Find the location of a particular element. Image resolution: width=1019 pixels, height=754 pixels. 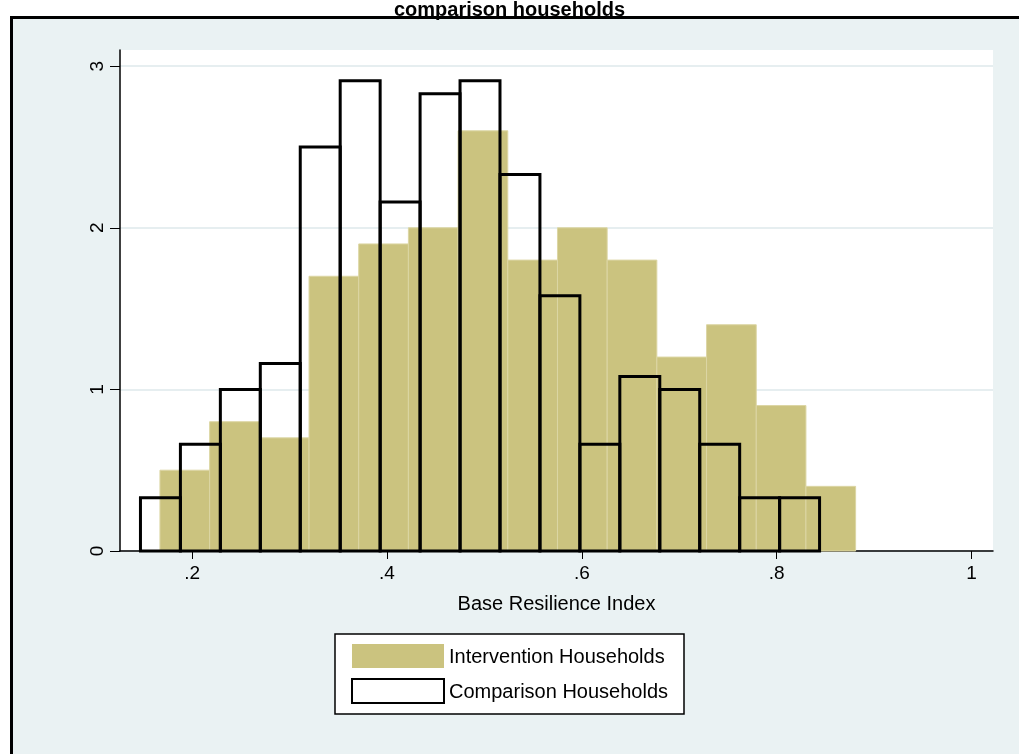

legend-label: Comparison Households is located at coordinates (559, 691).